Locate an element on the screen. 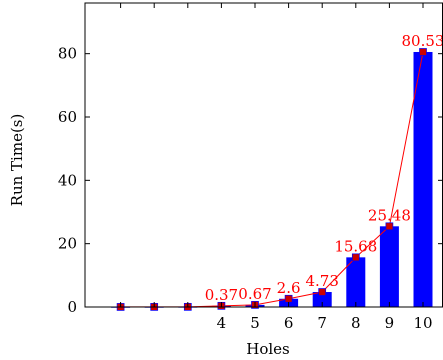 Image resolution: width=443 pixels, height=360 pixels. x-axis-title: Holes is located at coordinates (267, 349).